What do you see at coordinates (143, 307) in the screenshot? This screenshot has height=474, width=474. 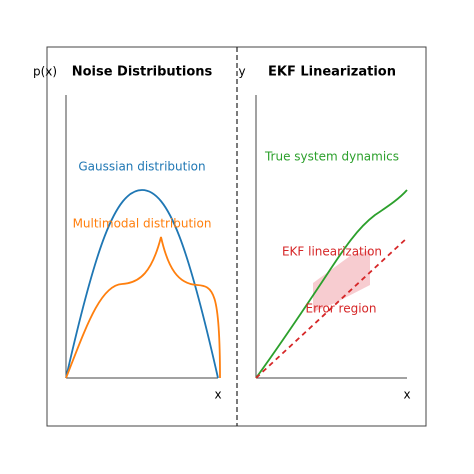 I see `multimodal-curve` at bounding box center [143, 307].